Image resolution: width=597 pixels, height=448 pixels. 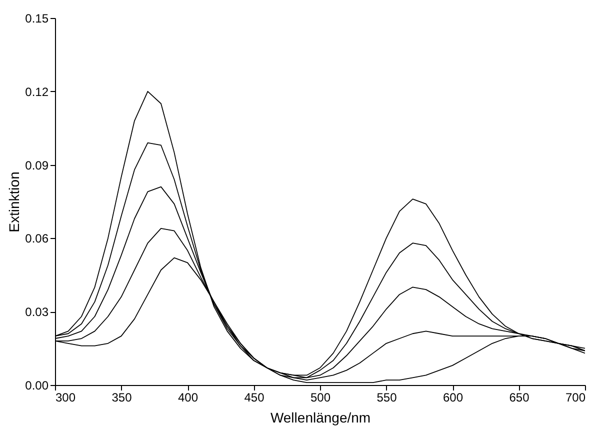 I want to click on y-tick-label: 0.15, so click(x=37, y=19).